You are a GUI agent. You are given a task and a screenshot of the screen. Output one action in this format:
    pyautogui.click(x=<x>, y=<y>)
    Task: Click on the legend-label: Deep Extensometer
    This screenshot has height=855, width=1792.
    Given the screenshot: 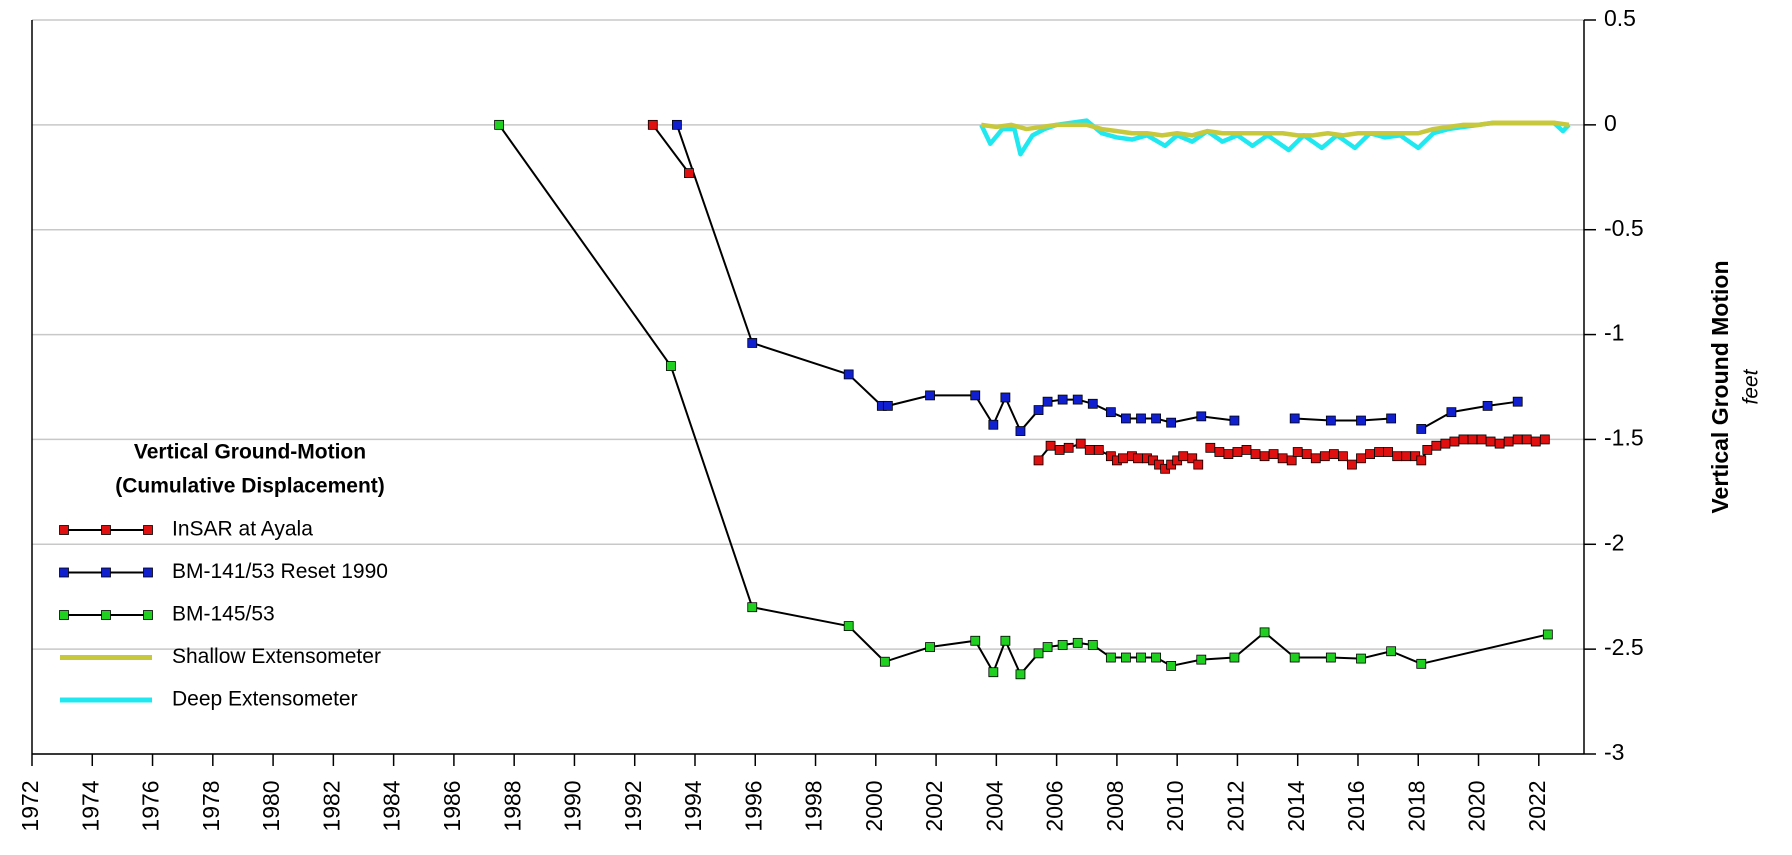 What is the action you would take?
    pyautogui.click(x=265, y=699)
    